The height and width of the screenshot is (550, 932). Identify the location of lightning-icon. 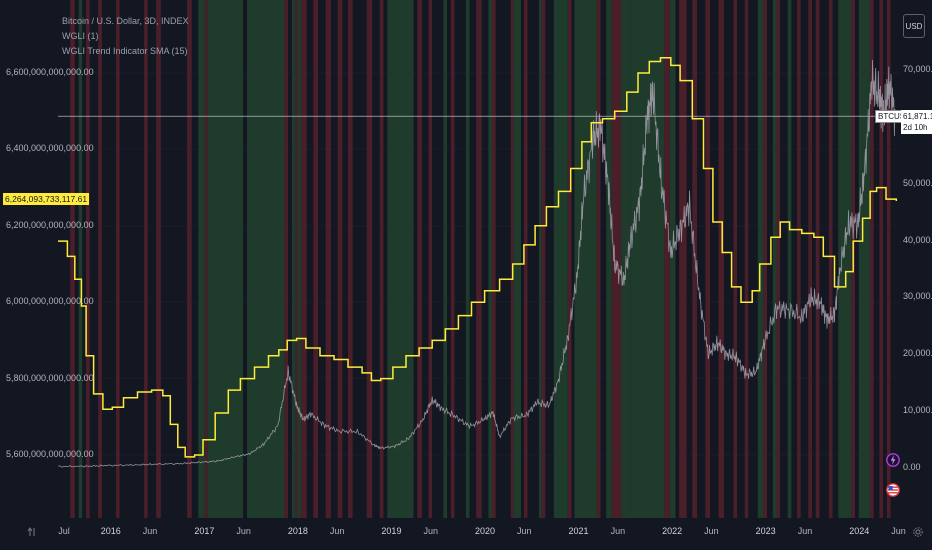
(893, 460).